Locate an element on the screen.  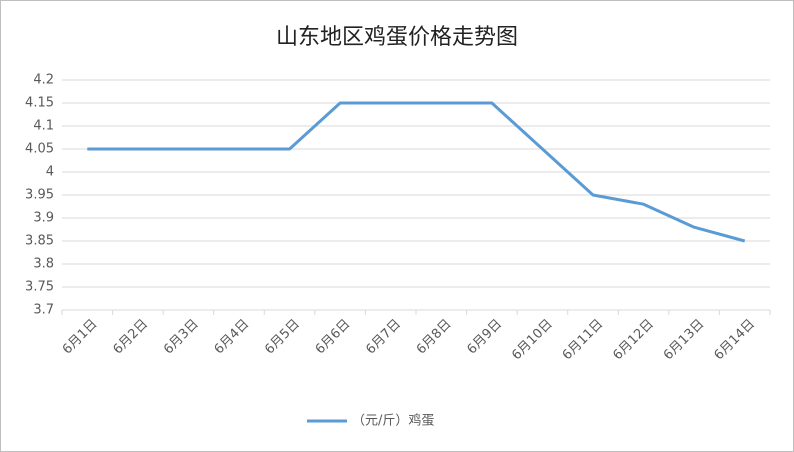
y-tick-label: 3.95 is located at coordinates (39, 195).